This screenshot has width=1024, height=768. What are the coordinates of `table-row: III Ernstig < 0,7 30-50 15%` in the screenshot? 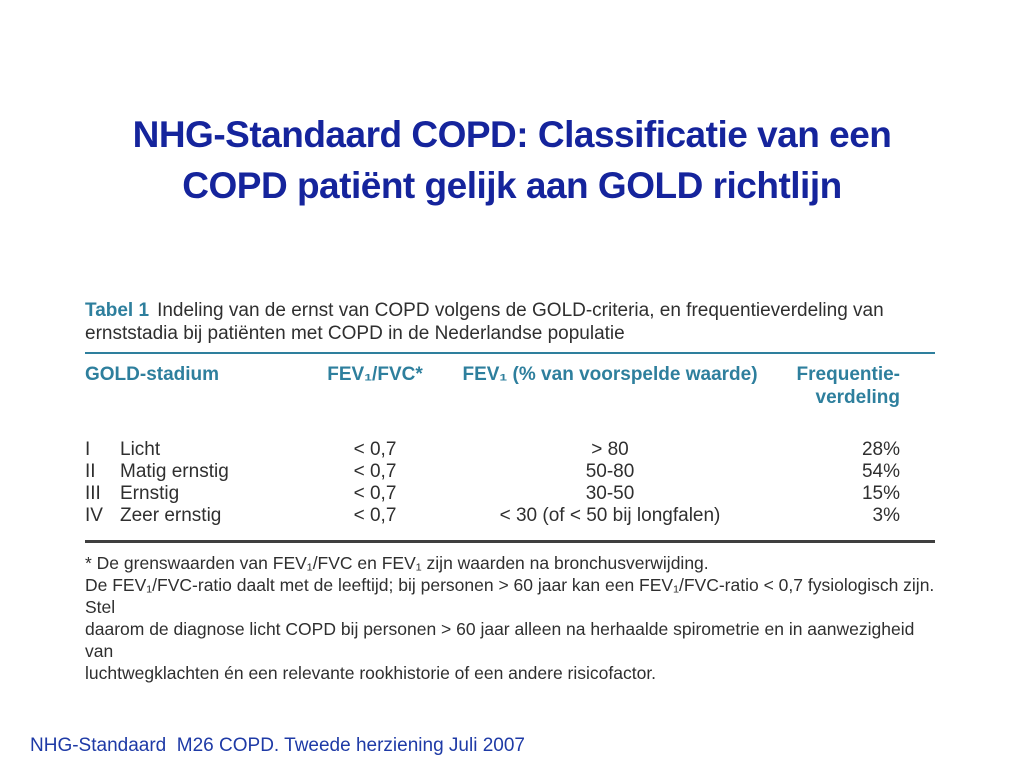 It's located at (510, 494).